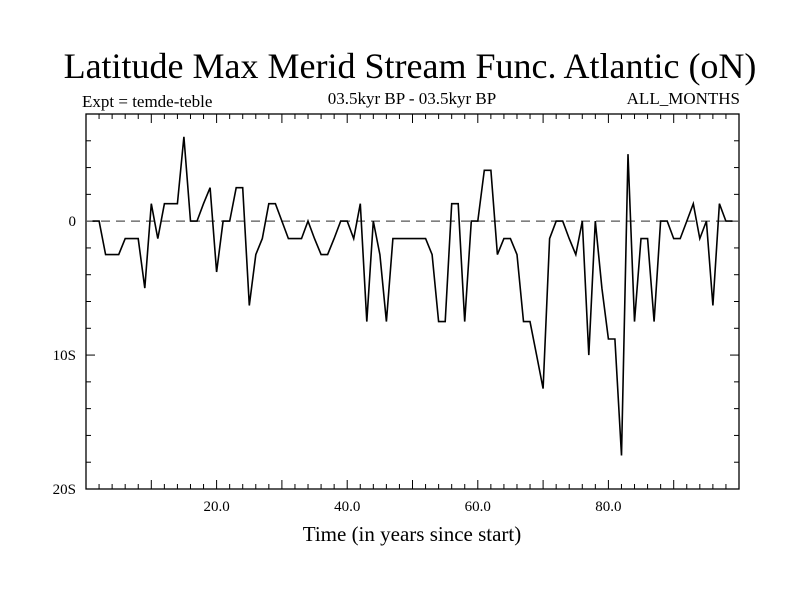 The width and height of the screenshot is (800, 600). Describe the element at coordinates (412, 534) in the screenshot. I see `x-axis-label: Time (in years since start)` at that location.